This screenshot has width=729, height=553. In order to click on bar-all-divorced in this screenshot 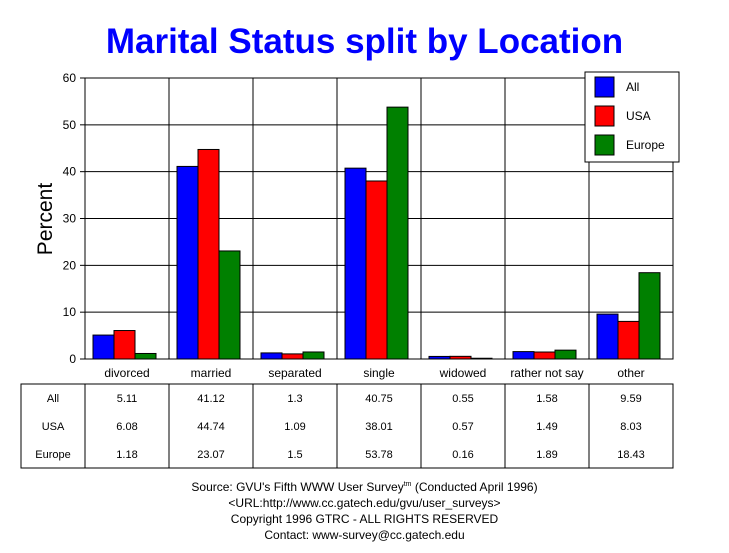, I will do `click(103, 347)`.